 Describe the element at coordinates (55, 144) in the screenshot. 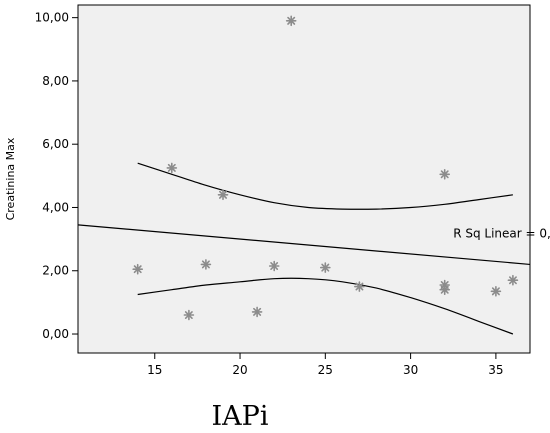

I see `y-tick-label: 6,00` at that location.